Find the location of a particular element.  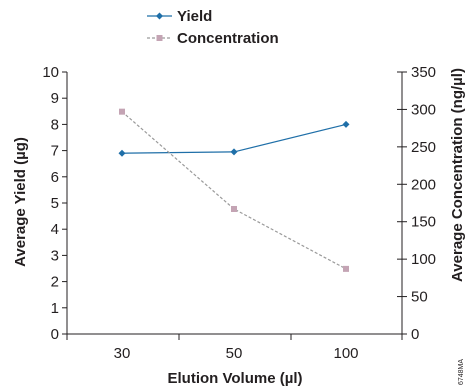

right-tick-label: 50 is located at coordinates (419, 297).